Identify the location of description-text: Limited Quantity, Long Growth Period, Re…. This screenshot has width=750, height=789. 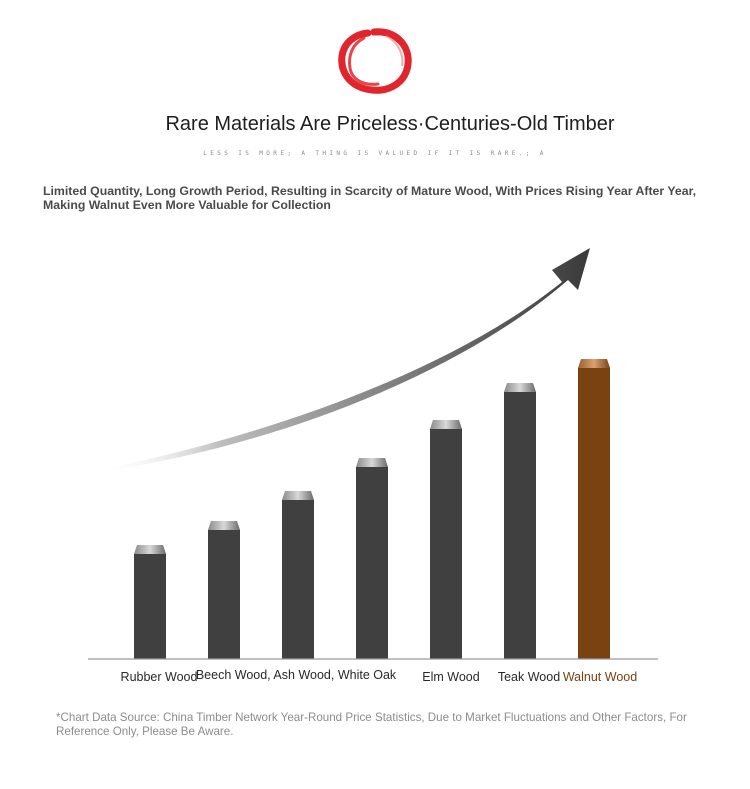
(370, 198).